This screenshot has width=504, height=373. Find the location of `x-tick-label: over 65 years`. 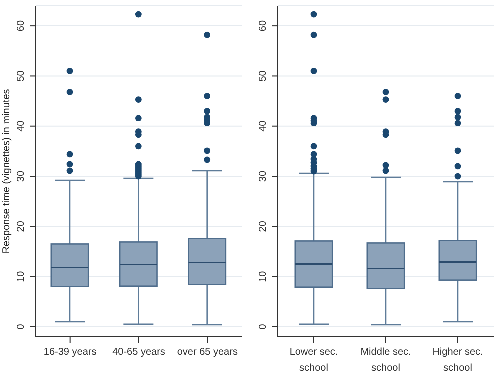

x-tick-label: over 65 years is located at coordinates (207, 352).